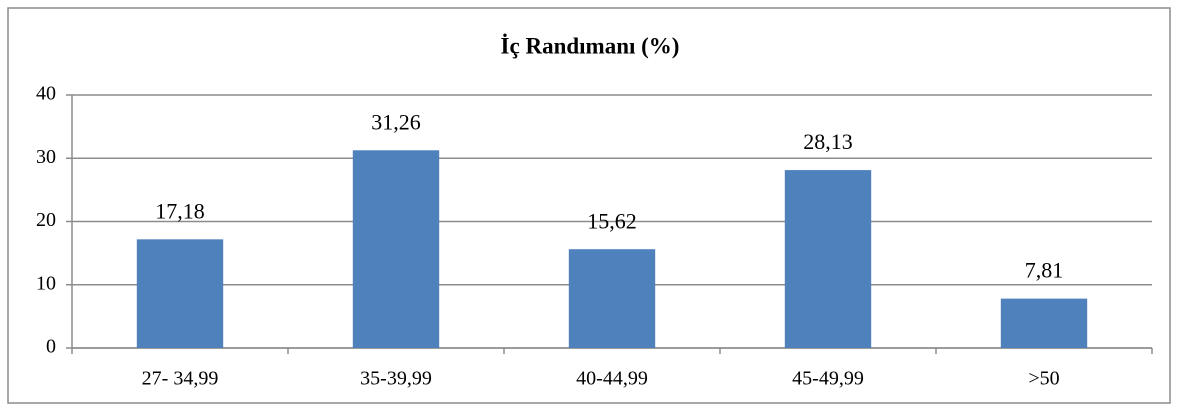 The width and height of the screenshot is (1178, 411). What do you see at coordinates (396, 121) in the screenshot?
I see `value-label: 31,26` at bounding box center [396, 121].